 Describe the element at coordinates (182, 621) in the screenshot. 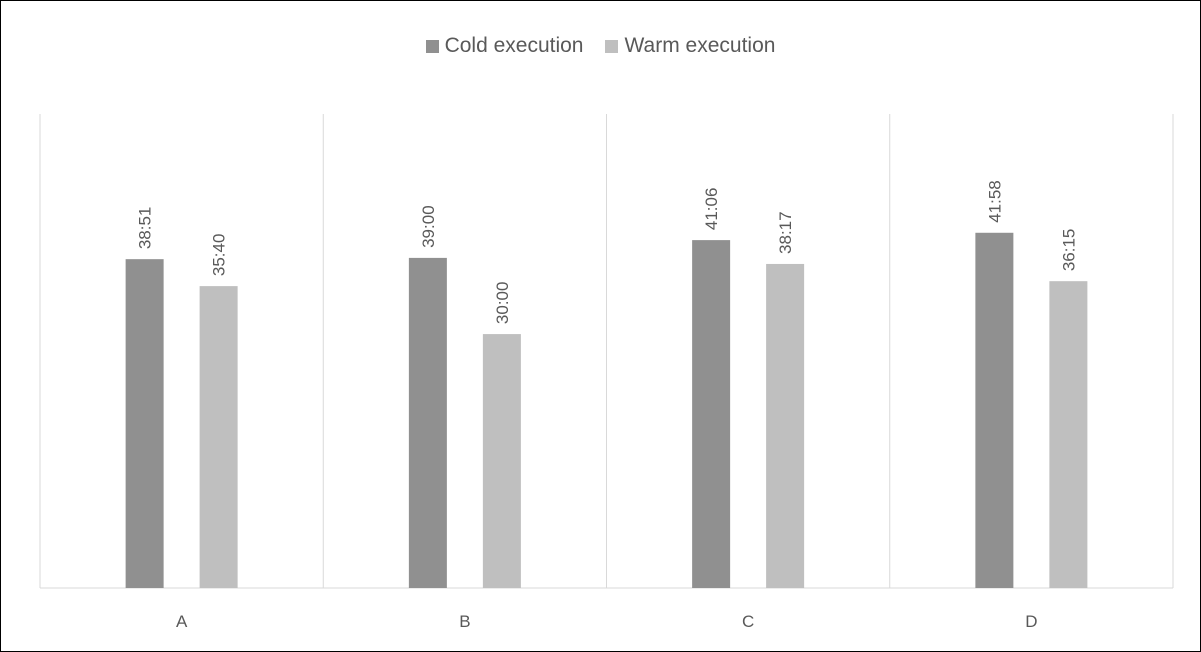

I see `x-tick-label: A` at that location.